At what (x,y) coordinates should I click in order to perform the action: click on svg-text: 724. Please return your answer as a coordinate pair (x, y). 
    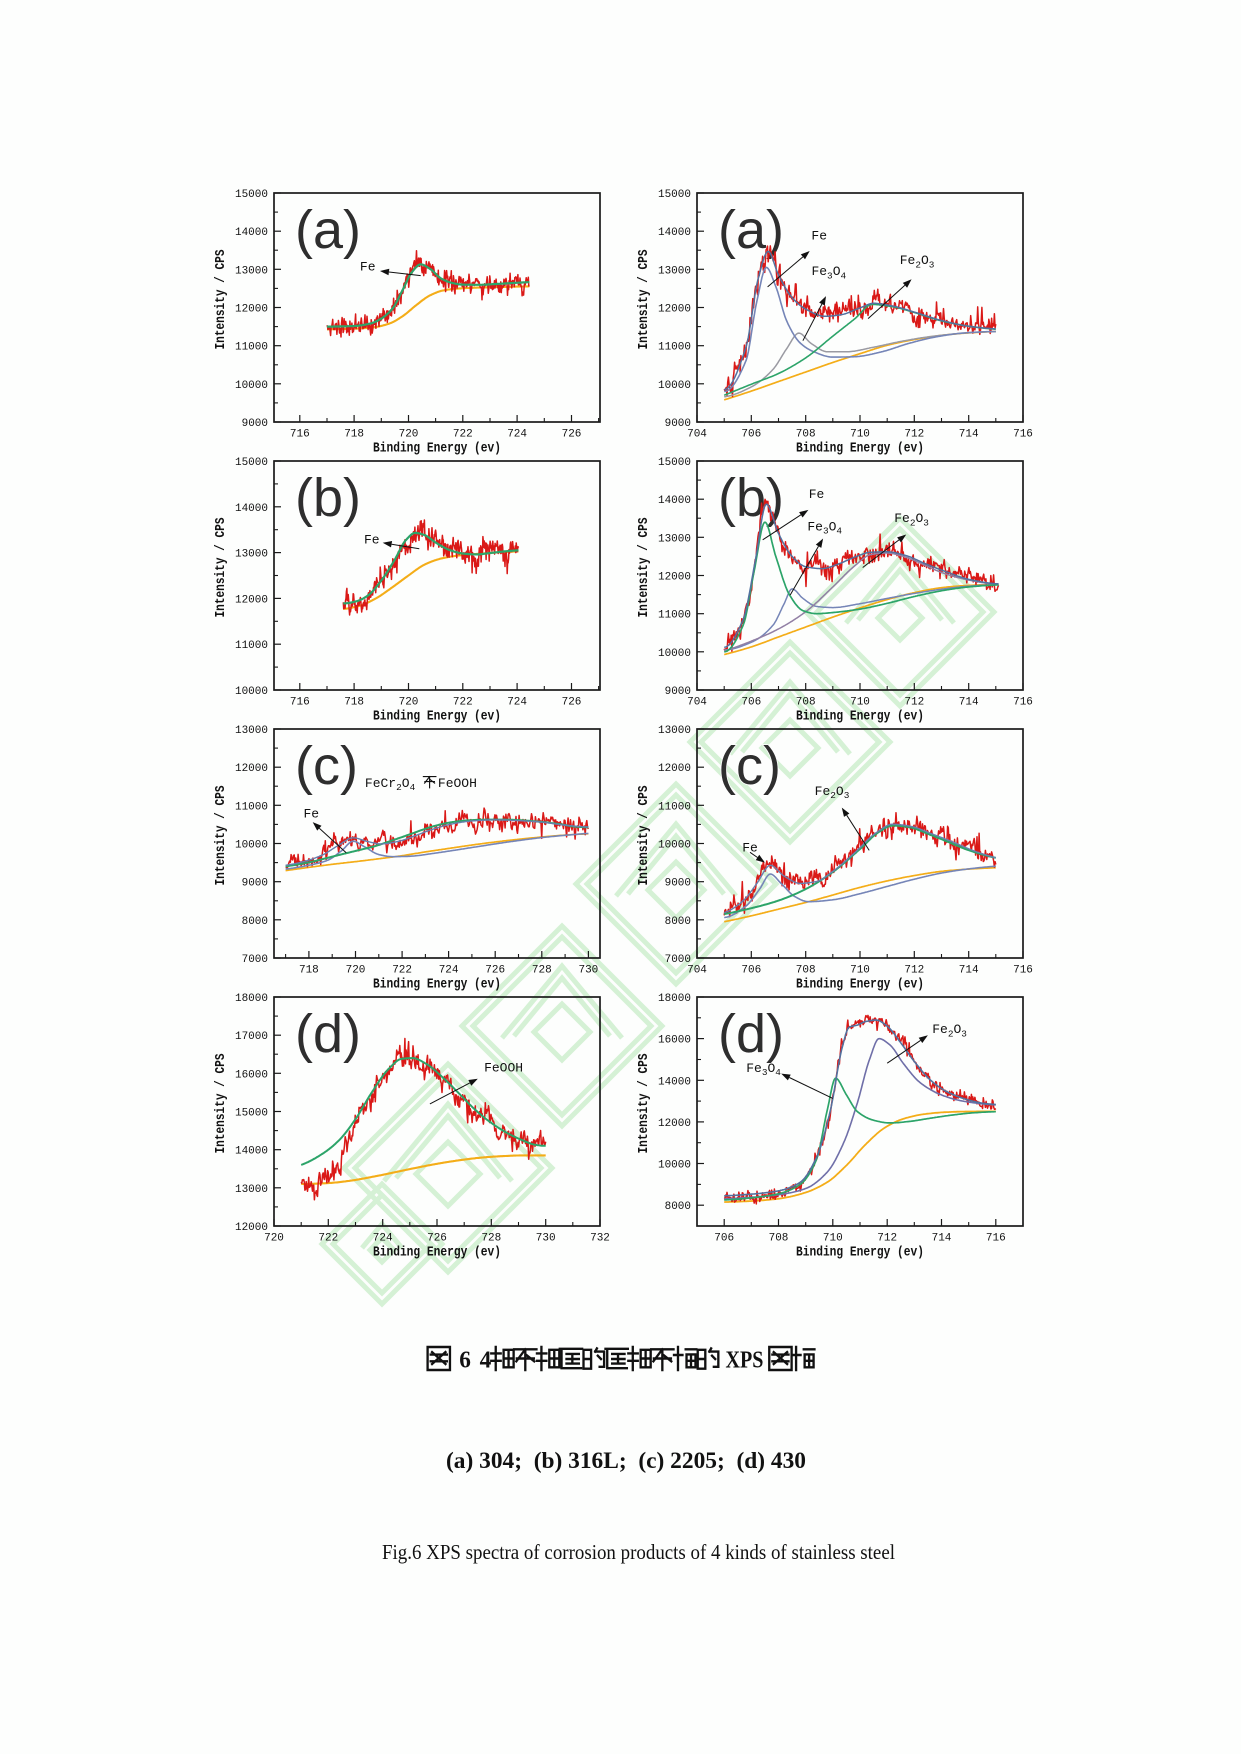
    Looking at the image, I should click on (449, 971).